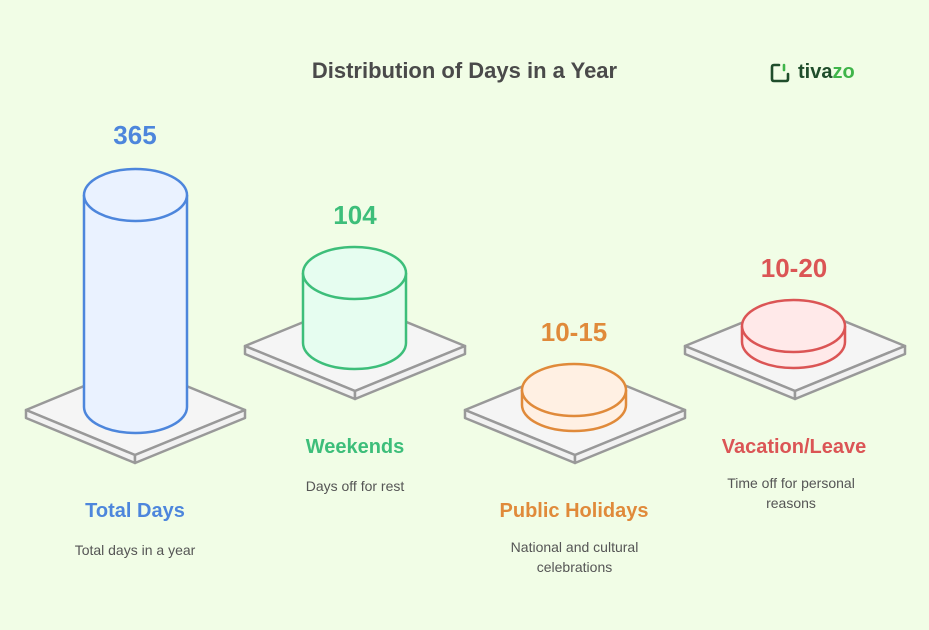 The image size is (929, 630). Describe the element at coordinates (574, 332) in the screenshot. I see `value-public-holidays: 10-15` at that location.